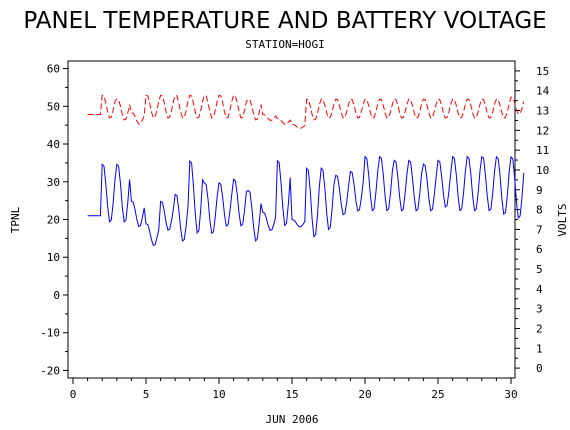 The image size is (570, 430). What do you see at coordinates (510, 394) in the screenshot?
I see `x-tick-label: 30` at bounding box center [510, 394].